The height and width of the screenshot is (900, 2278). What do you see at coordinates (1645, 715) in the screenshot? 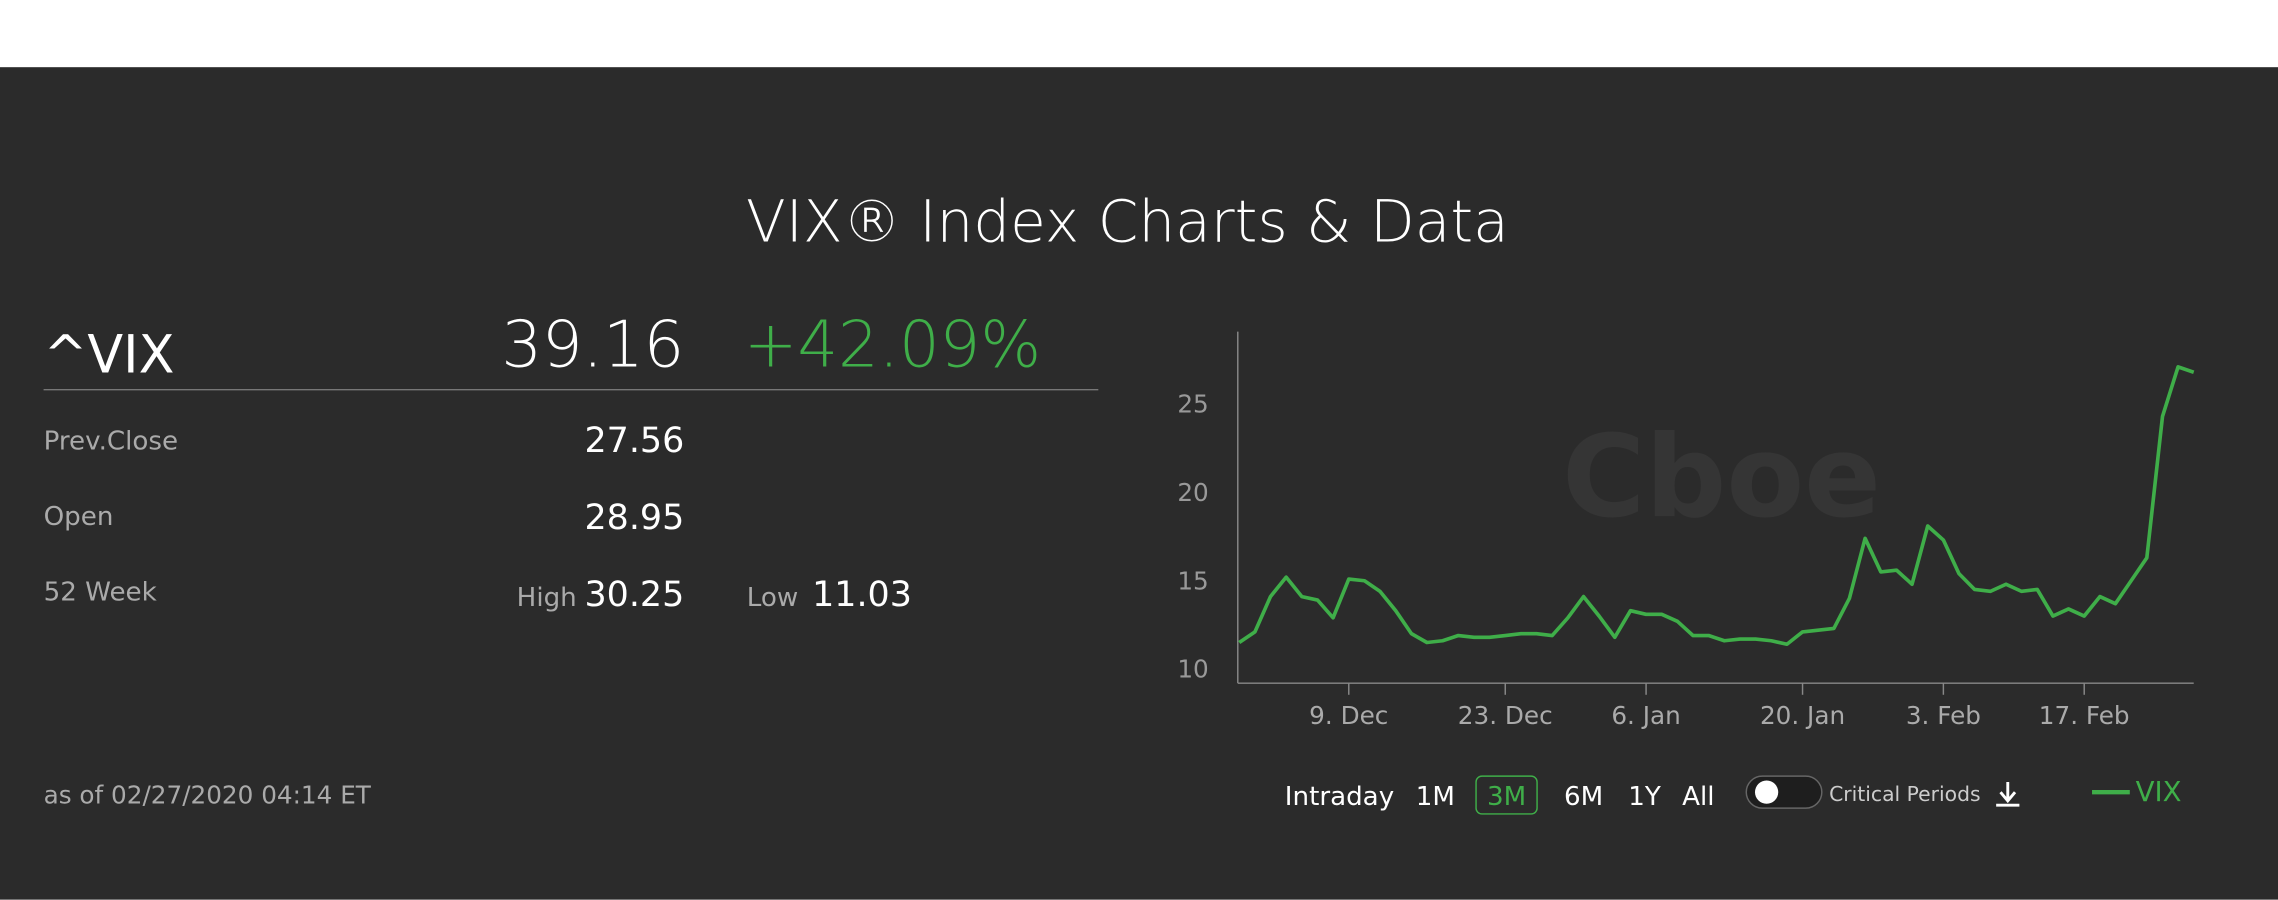
I see `x-tick-label: 6. Jan` at bounding box center [1645, 715].